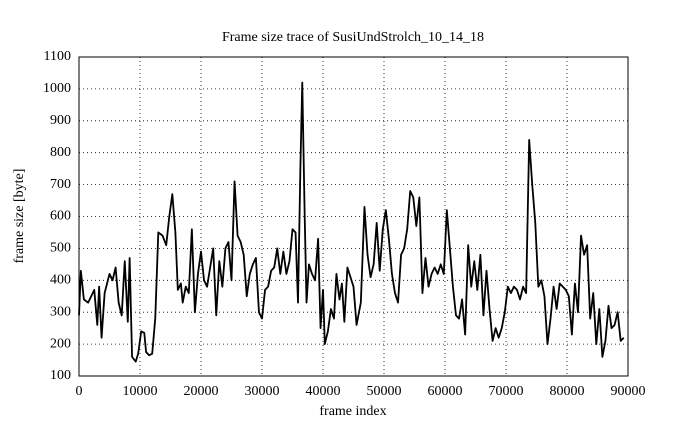  I want to click on y-tick-label: 1000, so click(57, 88).